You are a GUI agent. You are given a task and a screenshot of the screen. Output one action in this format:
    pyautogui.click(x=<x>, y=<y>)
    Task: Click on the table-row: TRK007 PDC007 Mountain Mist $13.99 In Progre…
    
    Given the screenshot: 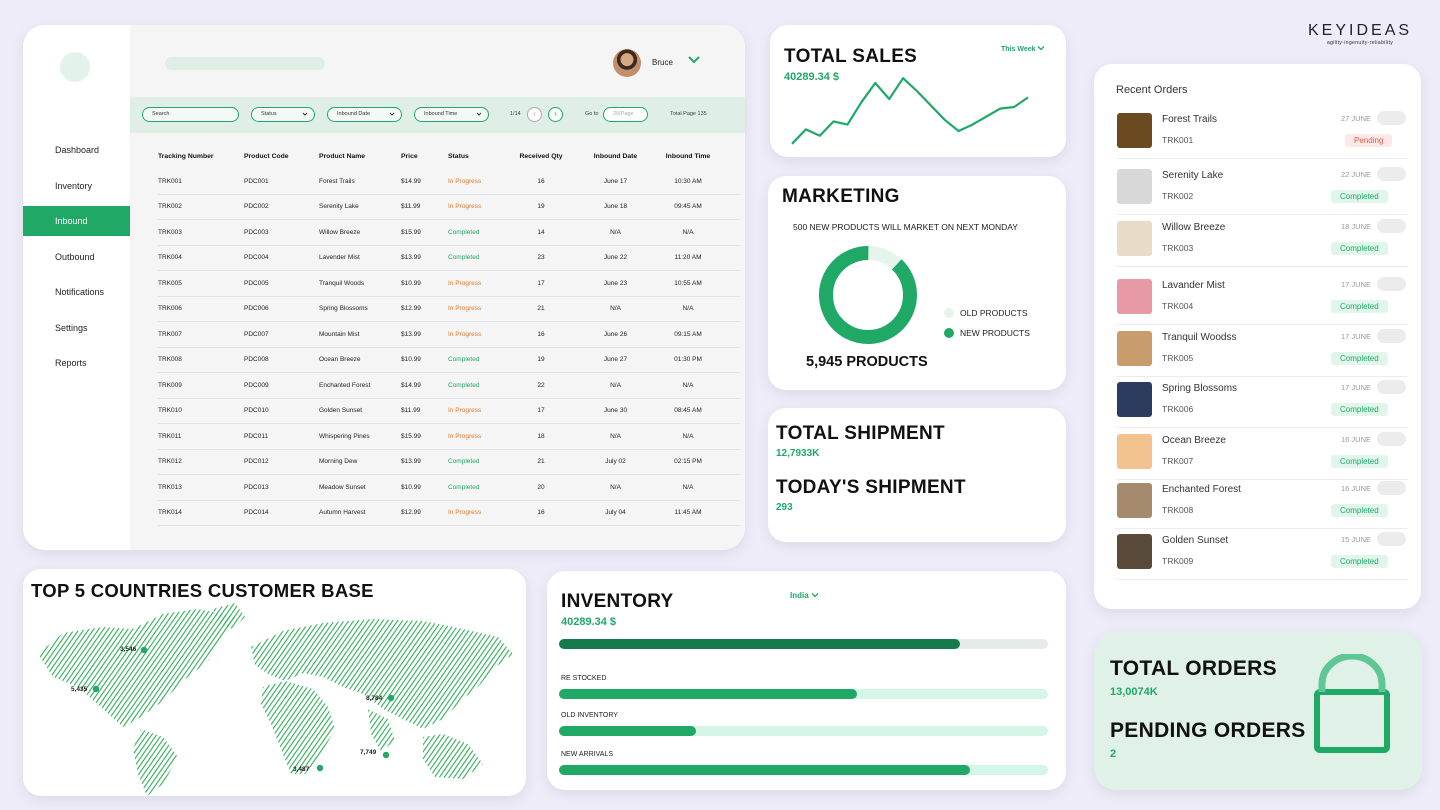 What is the action you would take?
    pyautogui.click(x=449, y=335)
    